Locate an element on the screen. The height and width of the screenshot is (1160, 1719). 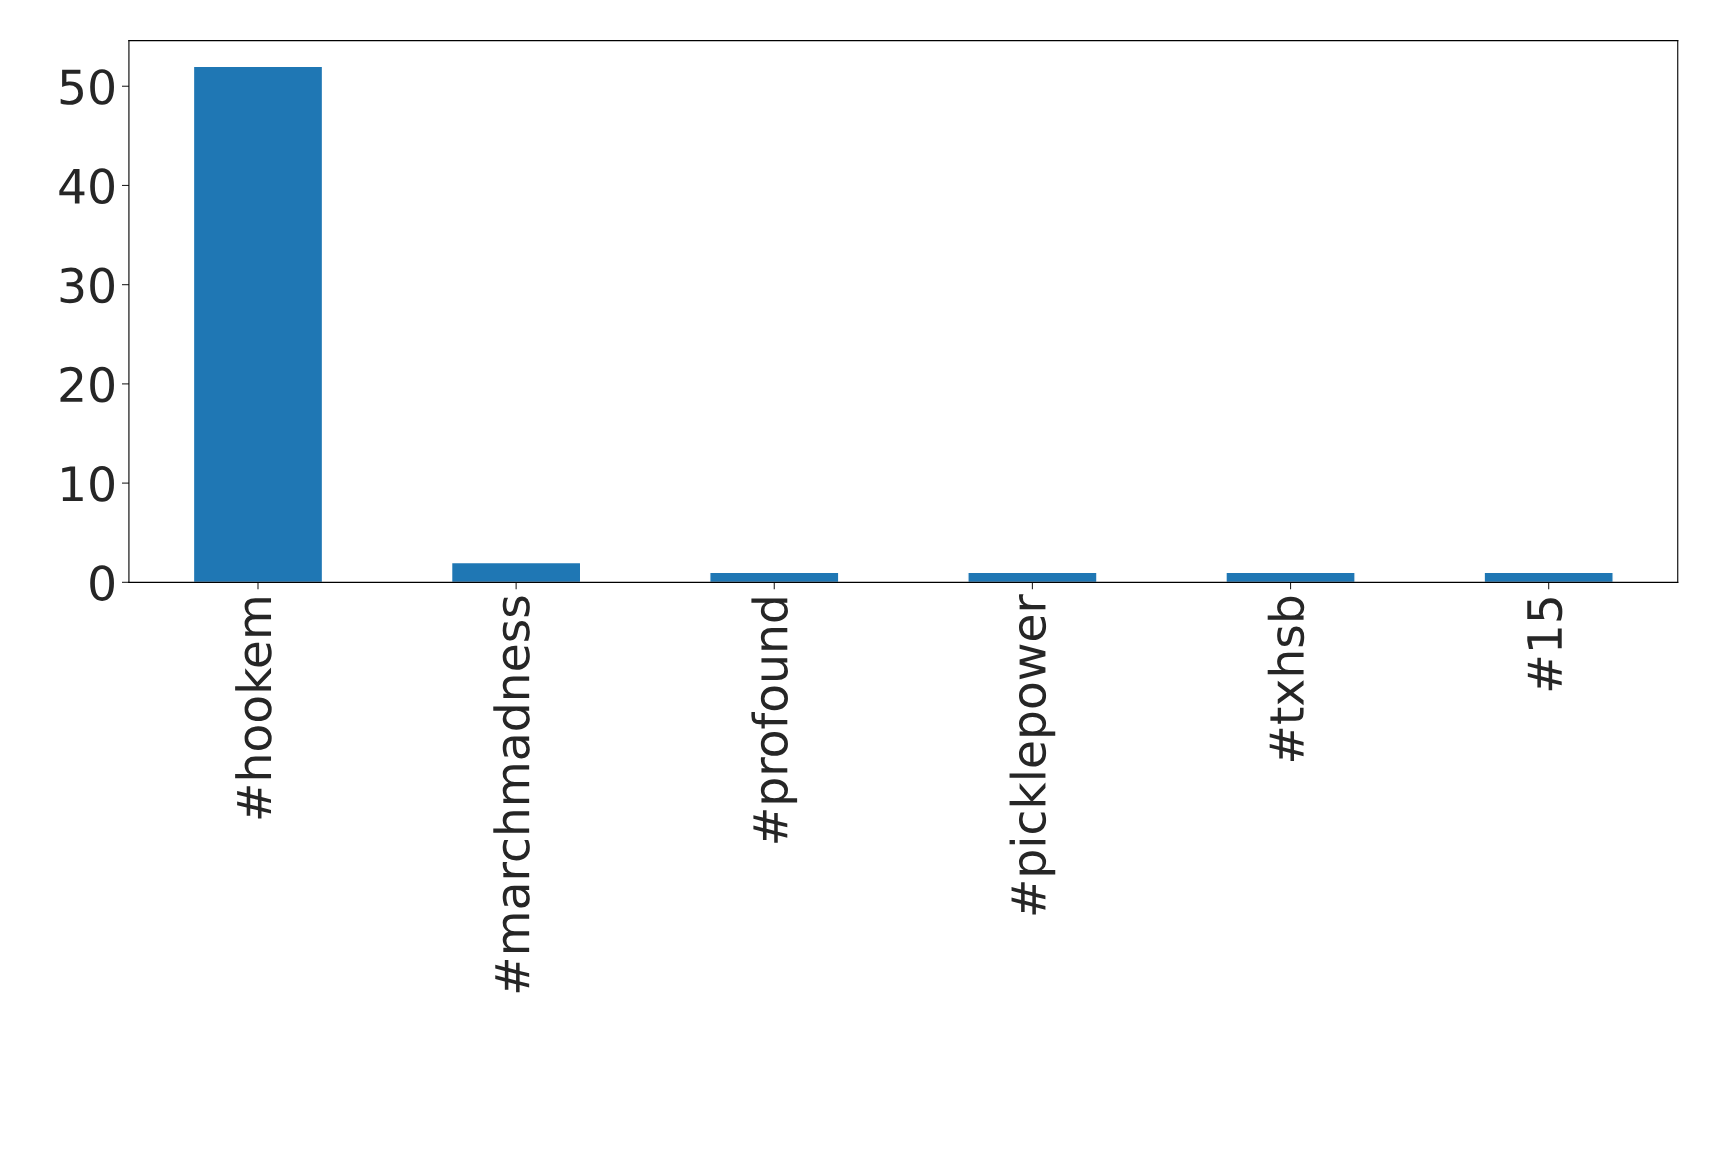
y-tick-label: 30 is located at coordinates (87, 285).